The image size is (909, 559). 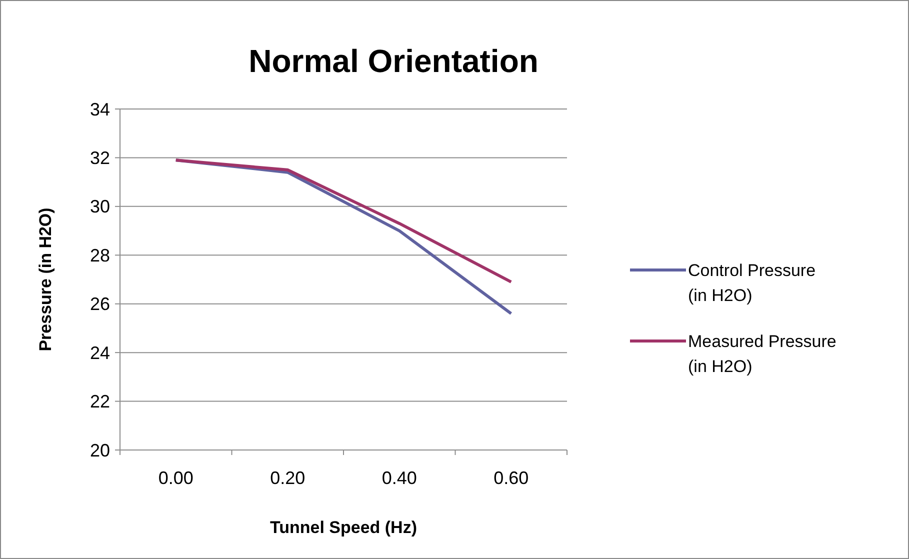 What do you see at coordinates (100, 109) in the screenshot?
I see `y-tick-label: 34` at bounding box center [100, 109].